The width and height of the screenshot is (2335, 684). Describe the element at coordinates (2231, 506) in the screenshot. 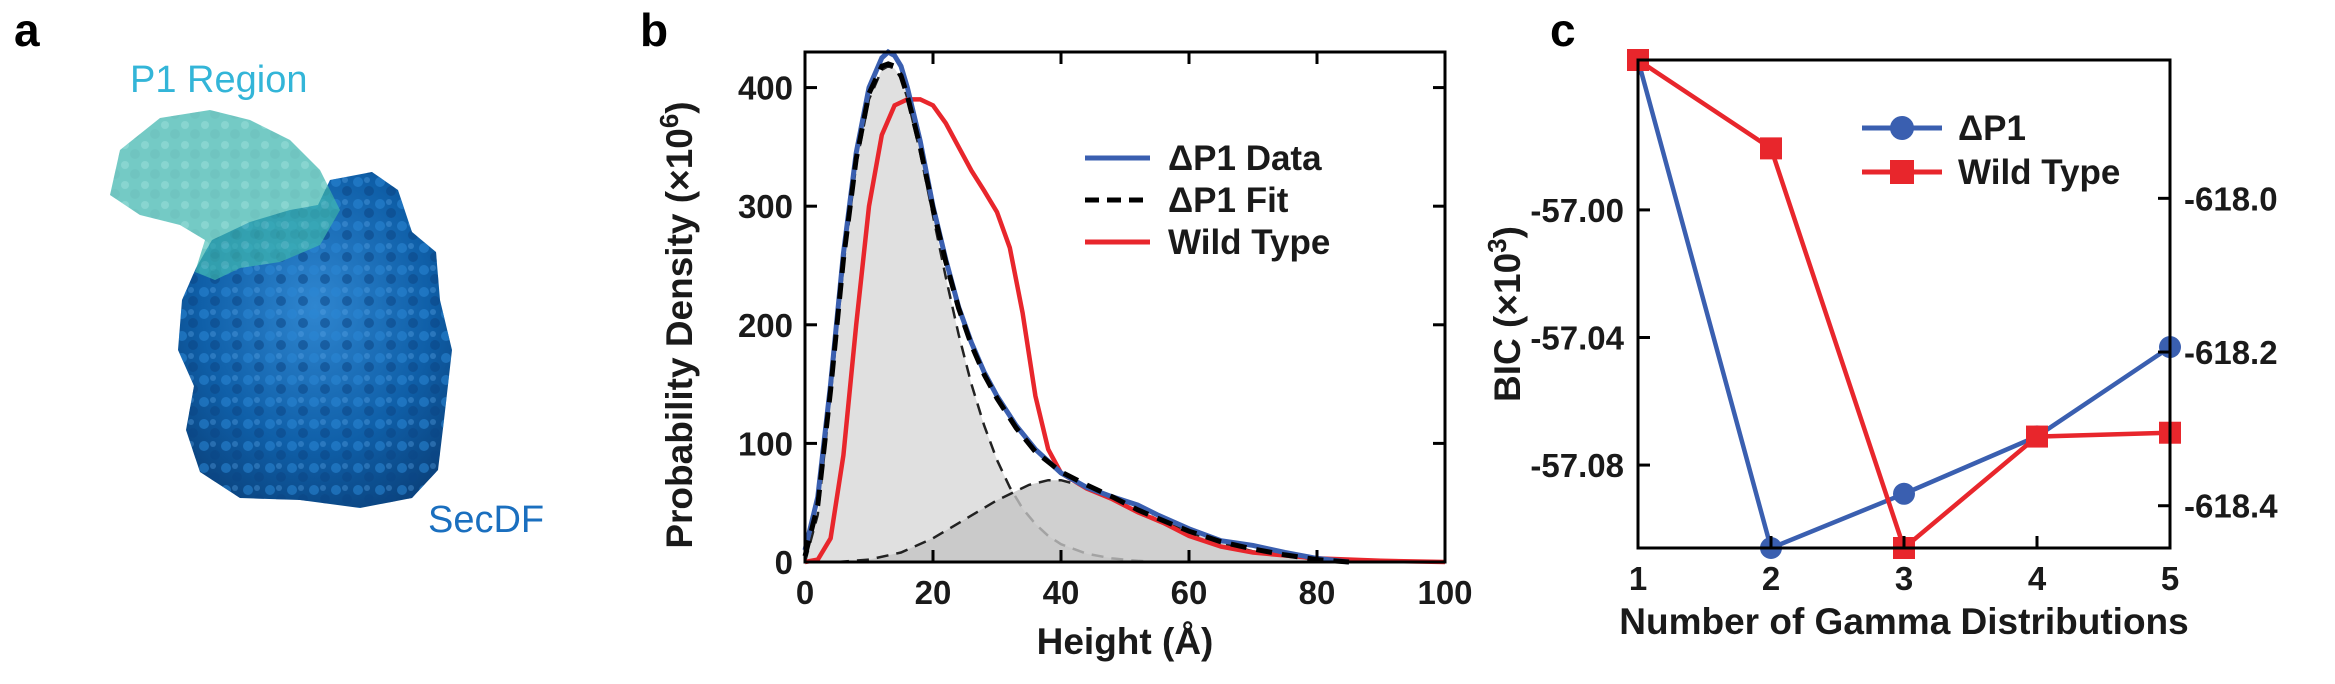

I see `y-tick-label-right: -618.4` at that location.